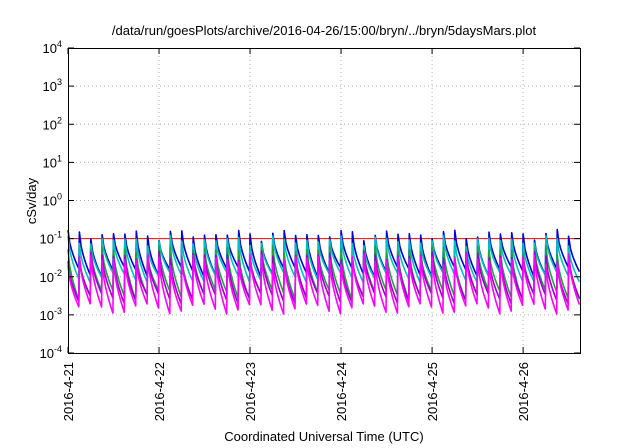  What do you see at coordinates (432, 391) in the screenshot?
I see `x-tick-label: 2016-4-25` at bounding box center [432, 391].